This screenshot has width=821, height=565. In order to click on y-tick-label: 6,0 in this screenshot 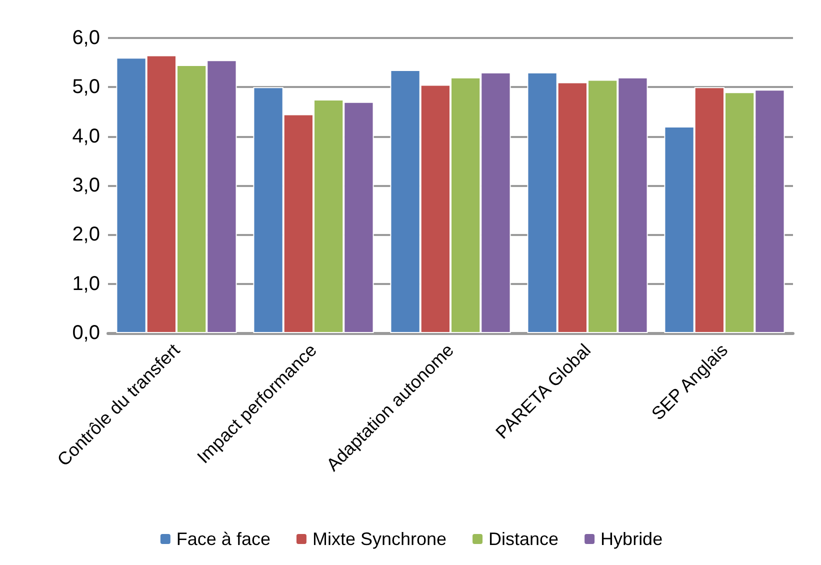, I will do `click(86, 38)`.